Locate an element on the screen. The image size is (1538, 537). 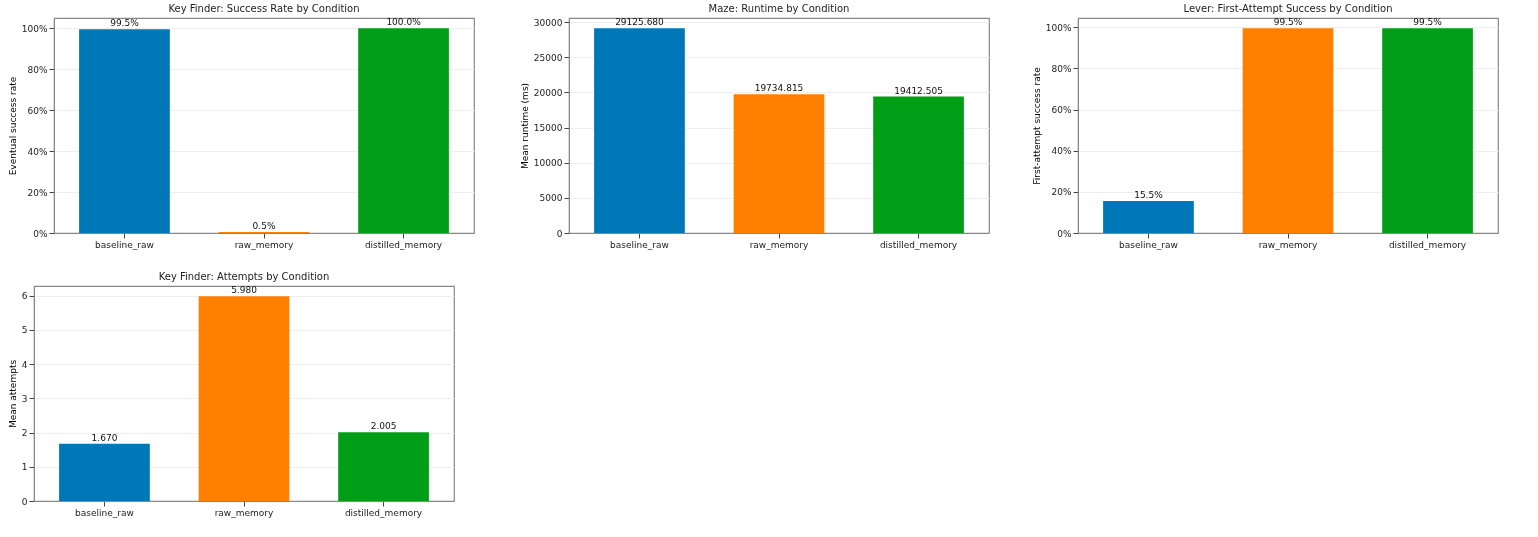
y-tick-label: 5000 is located at coordinates (551, 198).